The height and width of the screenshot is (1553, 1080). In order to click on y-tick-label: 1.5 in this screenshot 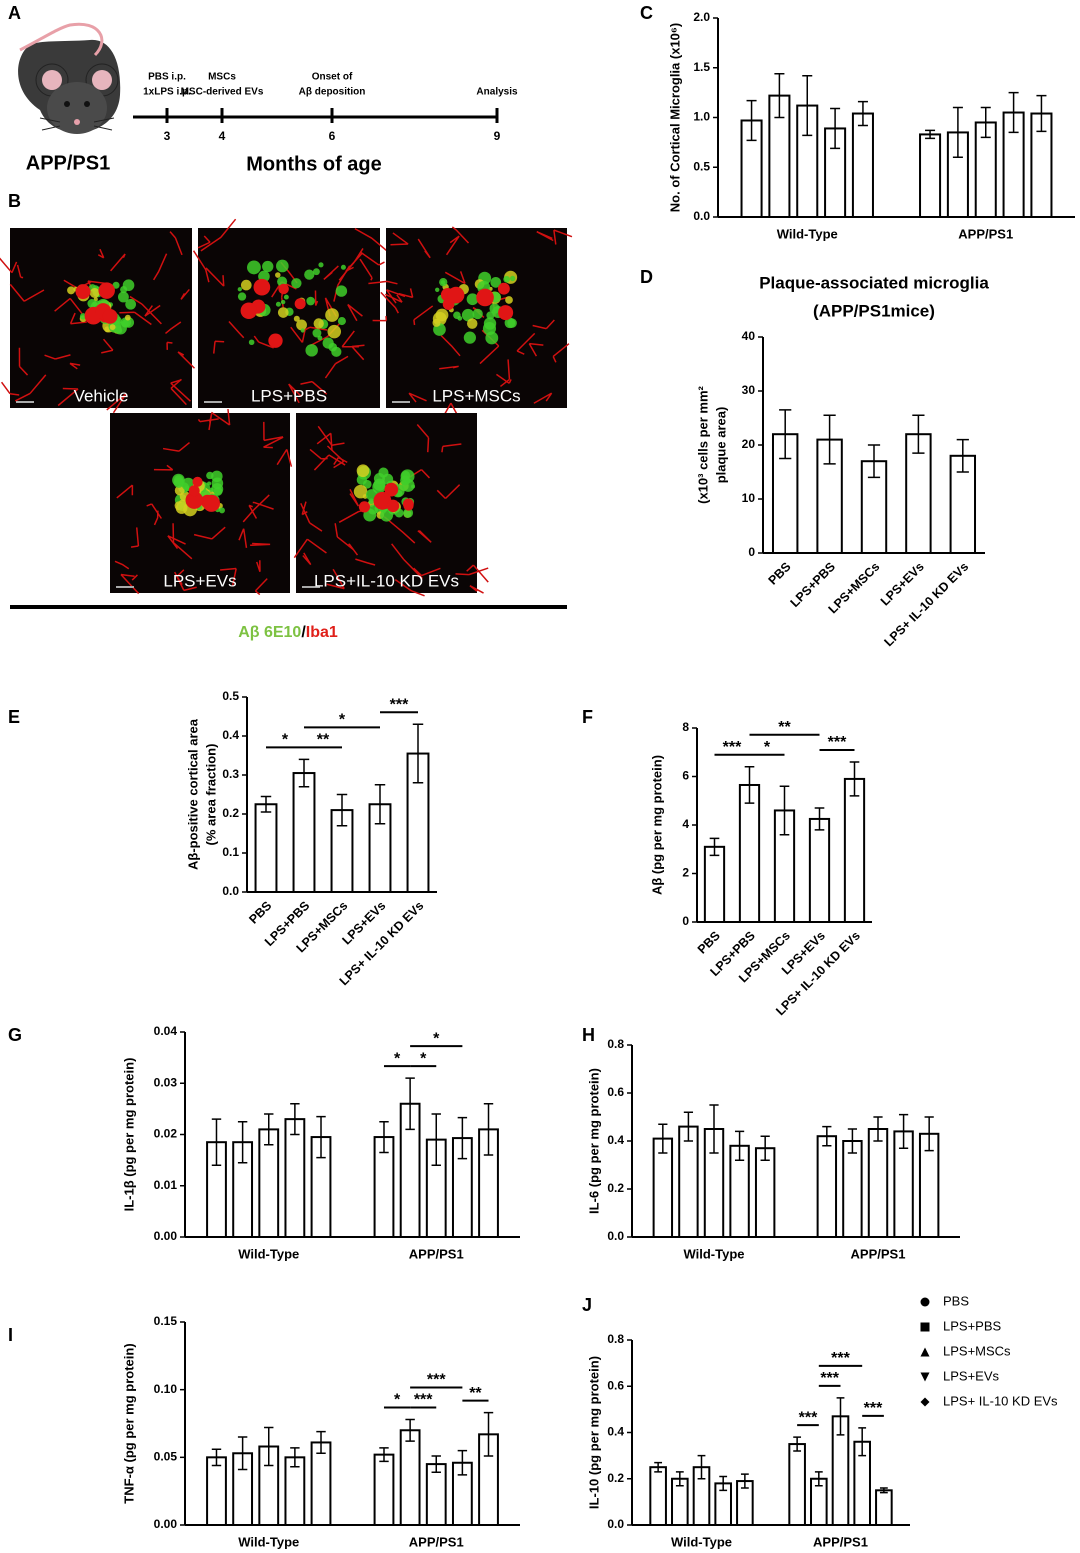, I will do `click(701, 67)`.